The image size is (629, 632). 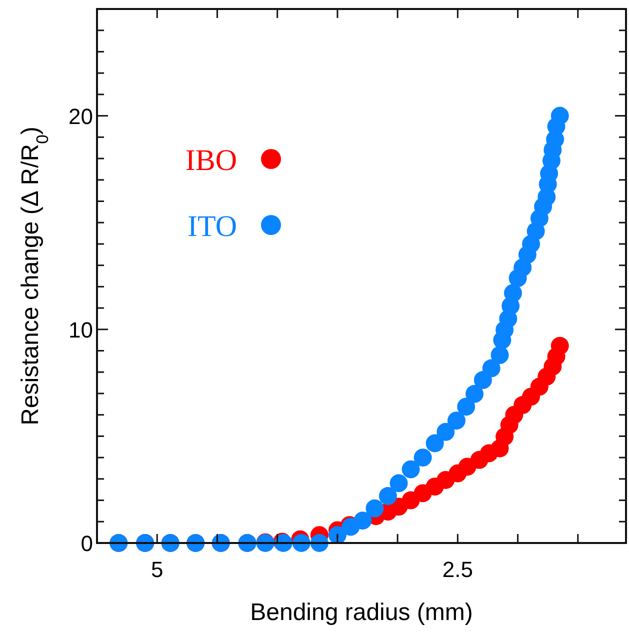 What do you see at coordinates (211, 160) in the screenshot?
I see `legend-label: IBO` at bounding box center [211, 160].